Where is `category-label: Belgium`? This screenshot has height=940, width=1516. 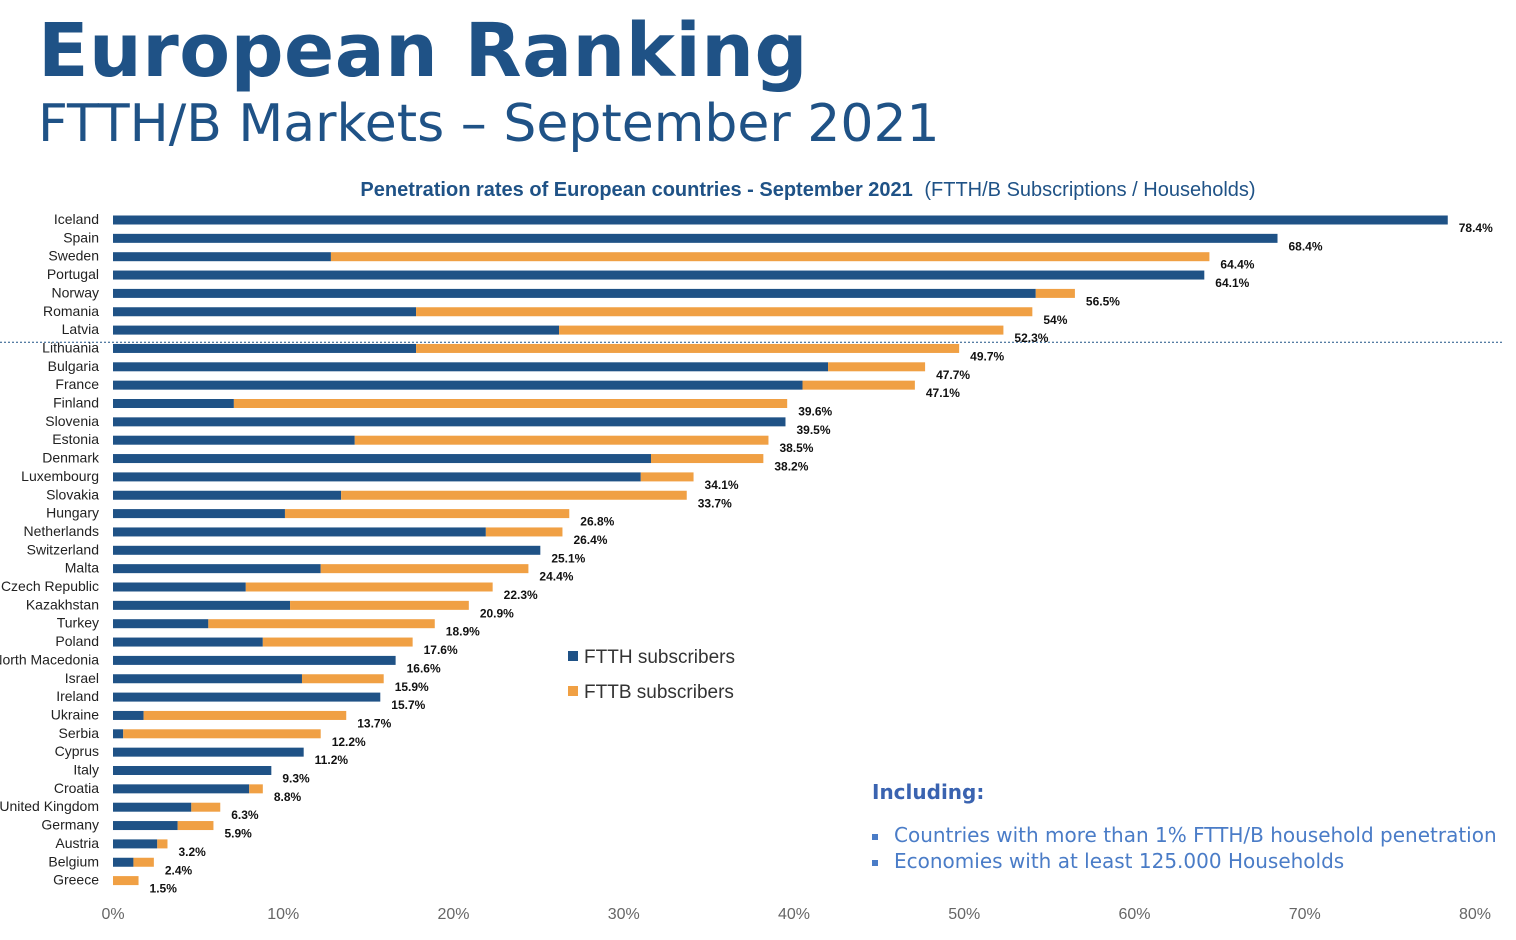
category-label: Belgium is located at coordinates (73, 861).